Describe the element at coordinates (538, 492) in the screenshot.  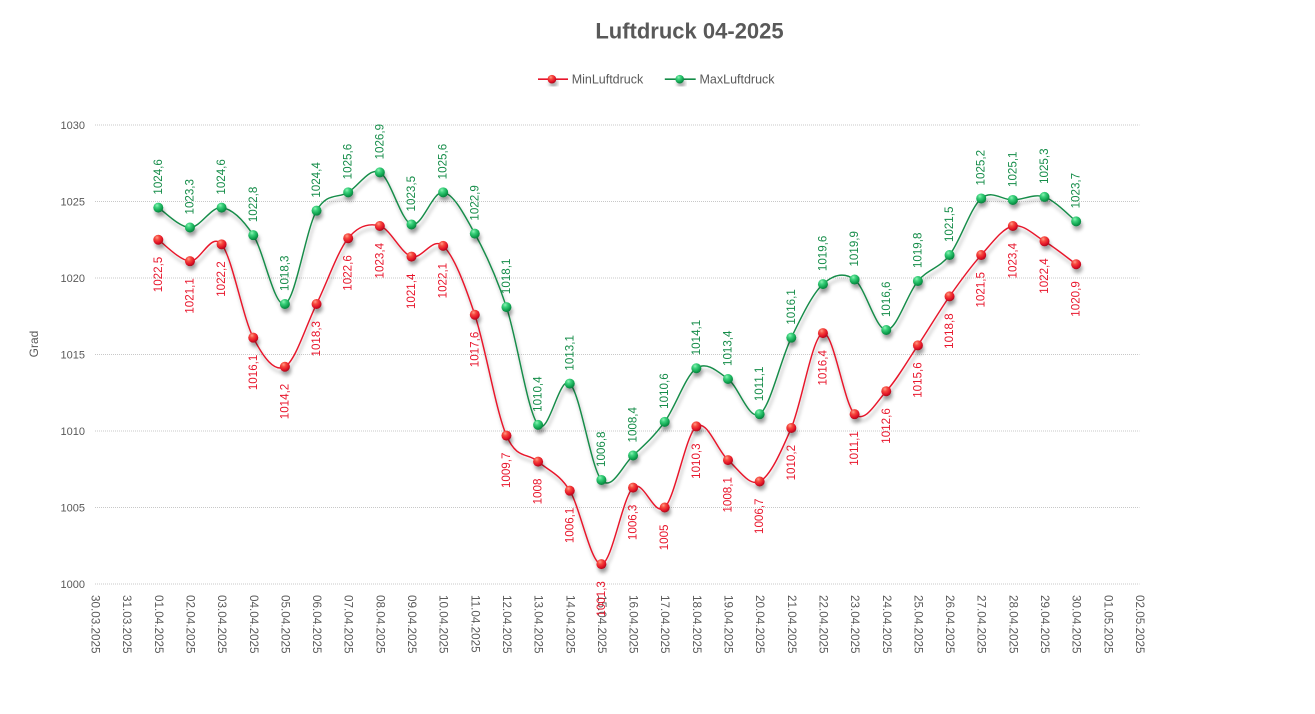
I see `svg-text: 1008` at that location.